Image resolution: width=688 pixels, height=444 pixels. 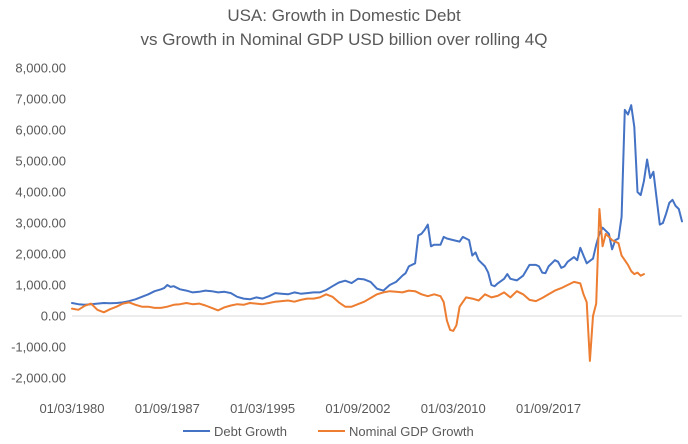 I want to click on chart-title-line-1: USA: Growth in Domestic Debt, so click(x=344, y=15).